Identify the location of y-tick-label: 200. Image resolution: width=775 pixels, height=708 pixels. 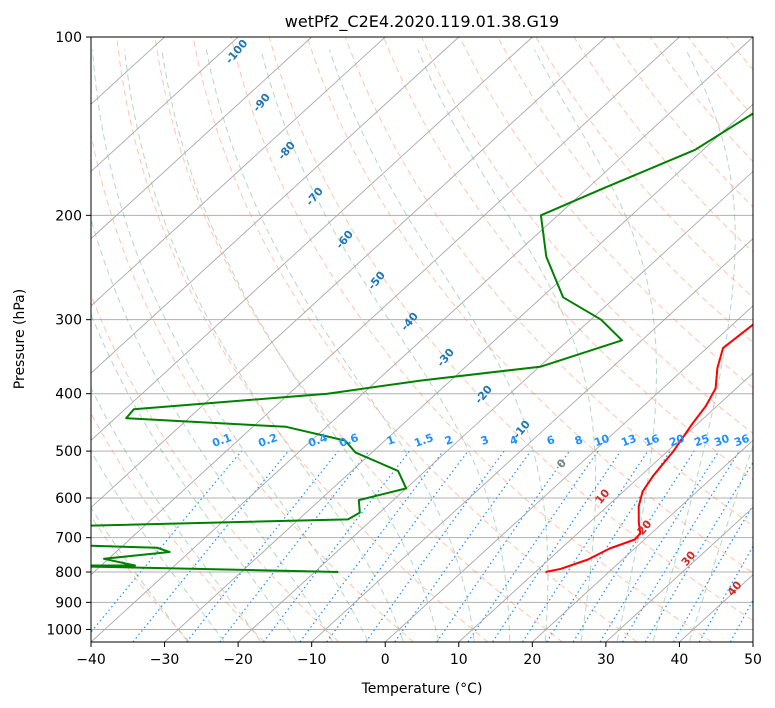
(68, 216).